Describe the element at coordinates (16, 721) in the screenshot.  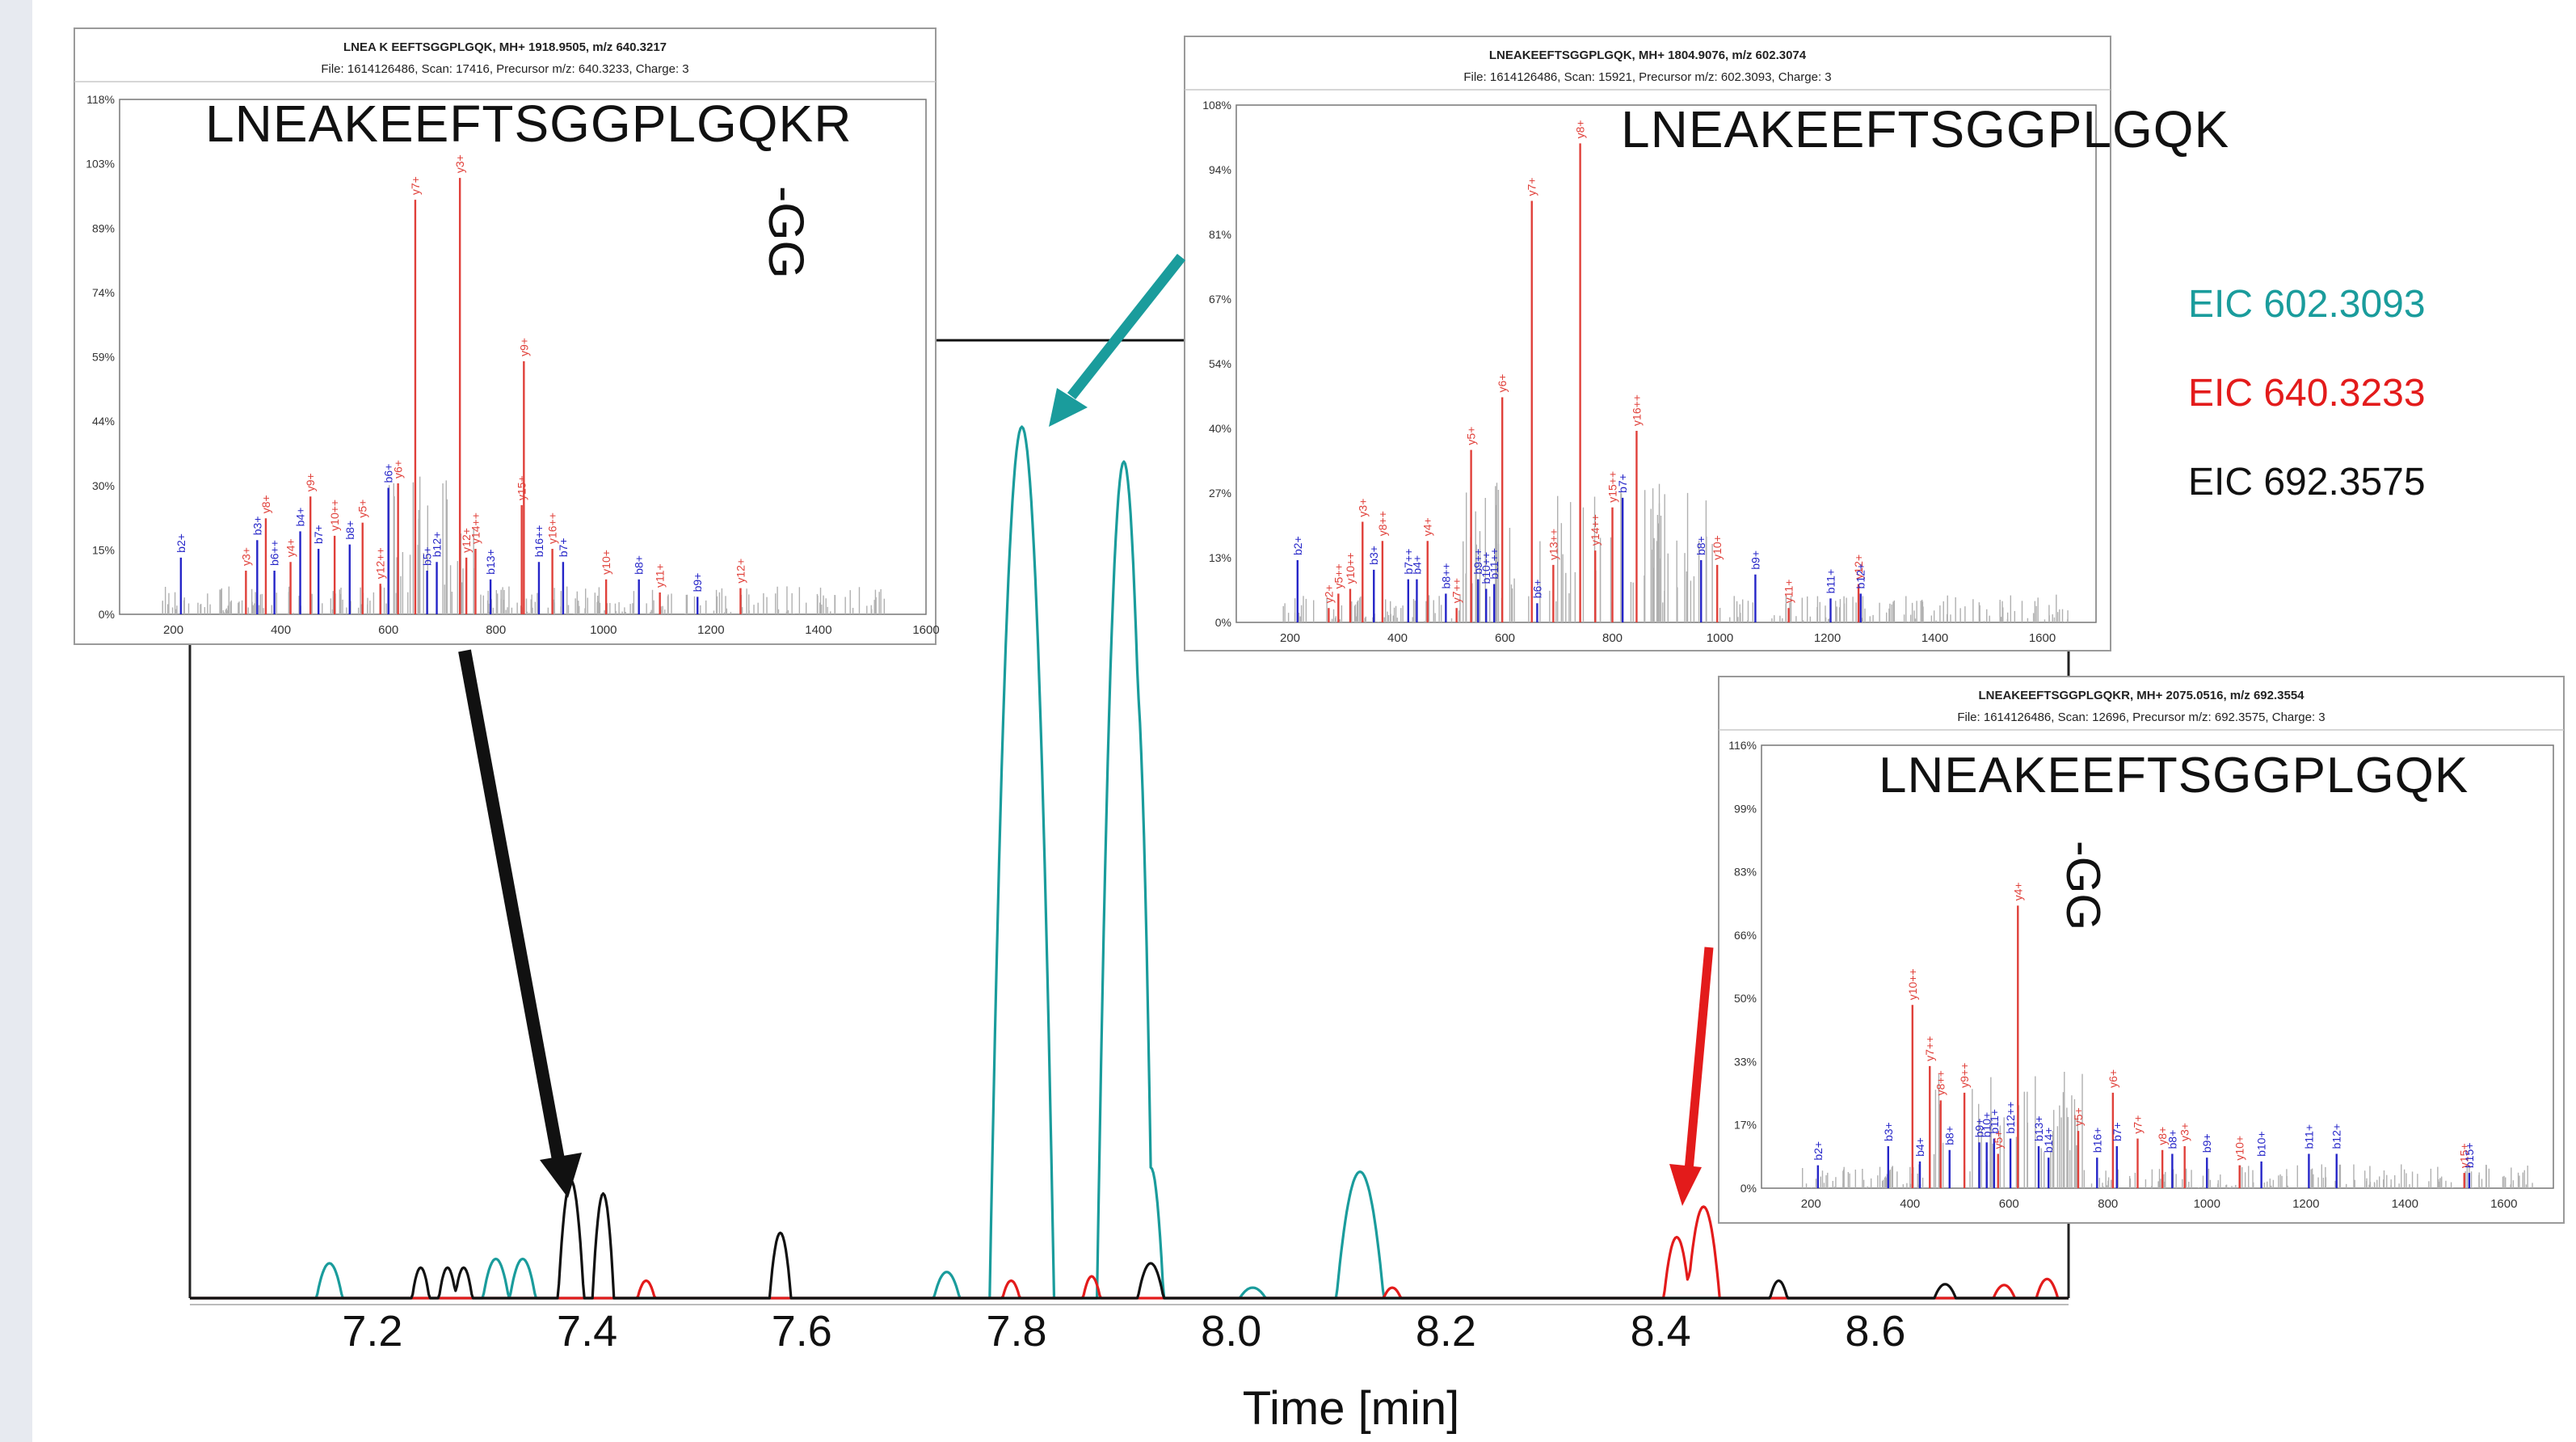
I see `left-edge-shade` at that location.